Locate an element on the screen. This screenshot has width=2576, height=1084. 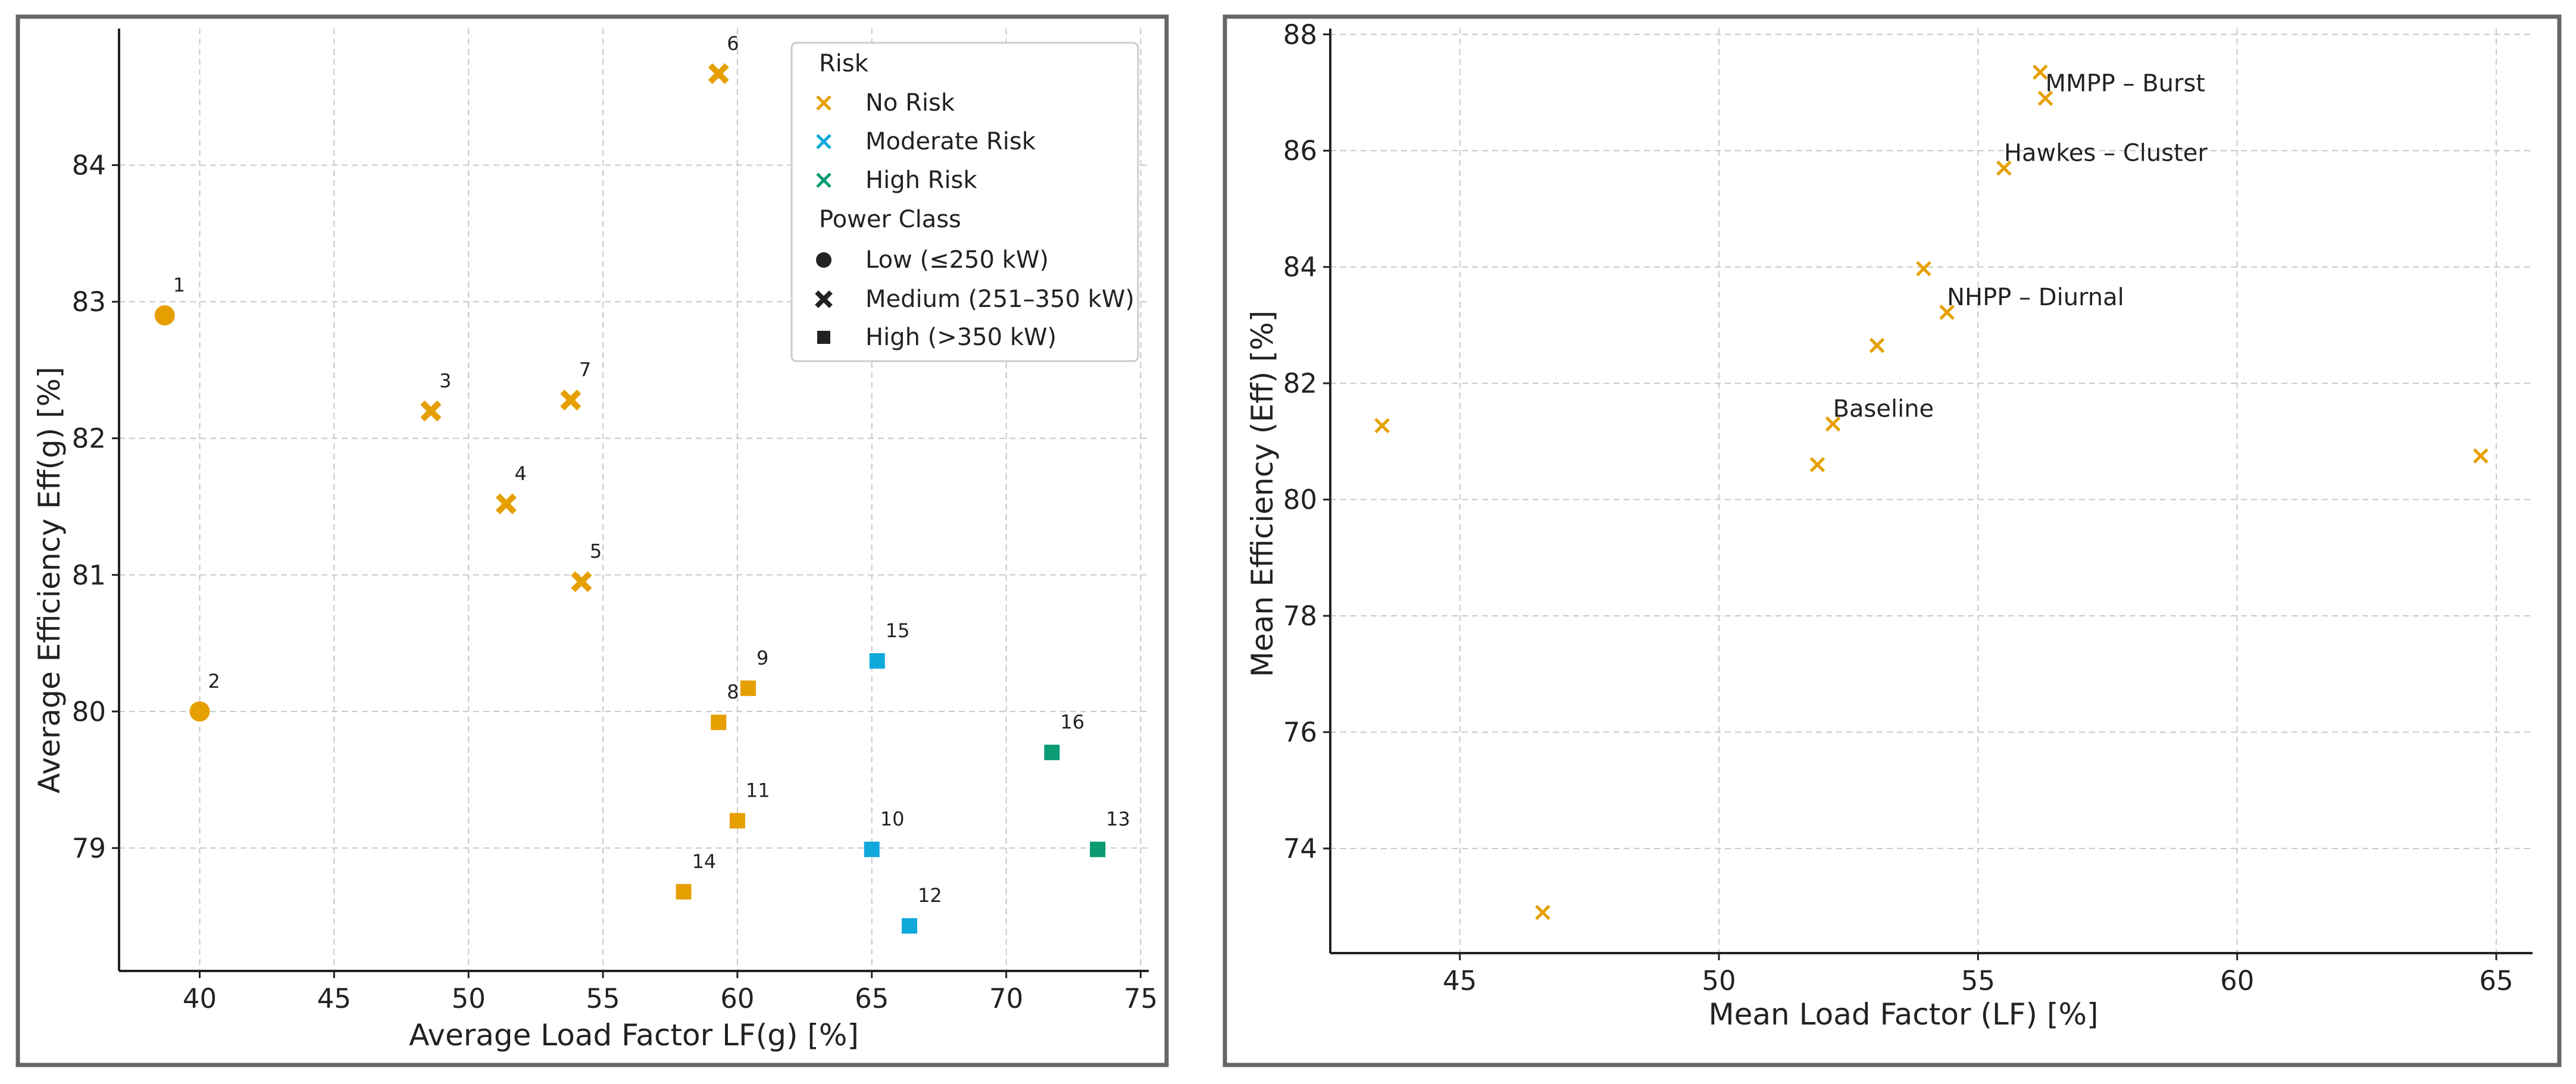
point-annotation: Hawkes – Cluster is located at coordinates (2106, 154).